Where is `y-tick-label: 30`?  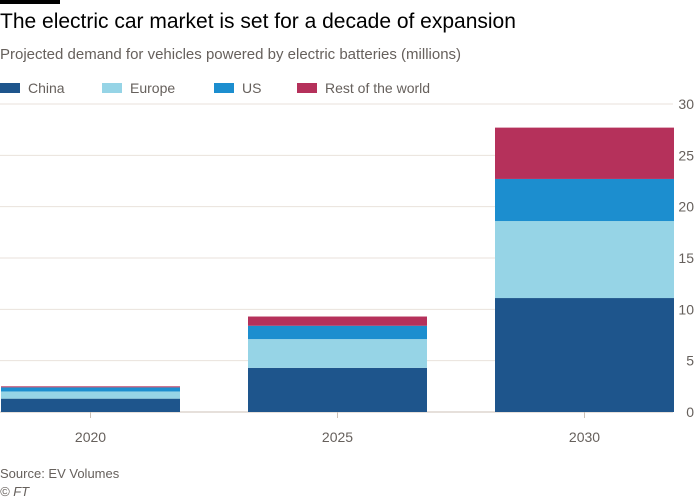
y-tick-label: 30 is located at coordinates (686, 104).